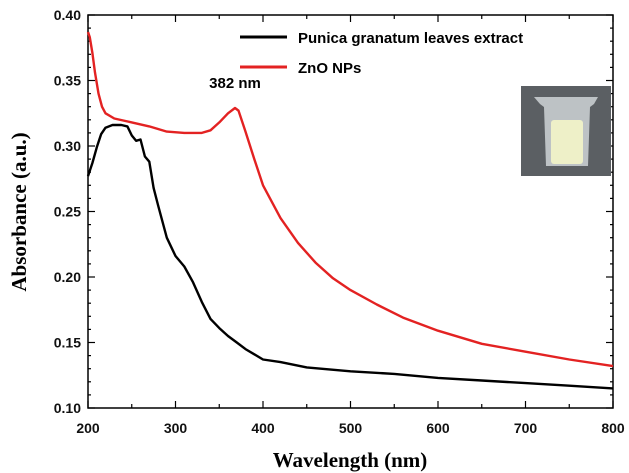  Describe the element at coordinates (613, 428) in the screenshot. I see `x-tick-label: 800` at that location.